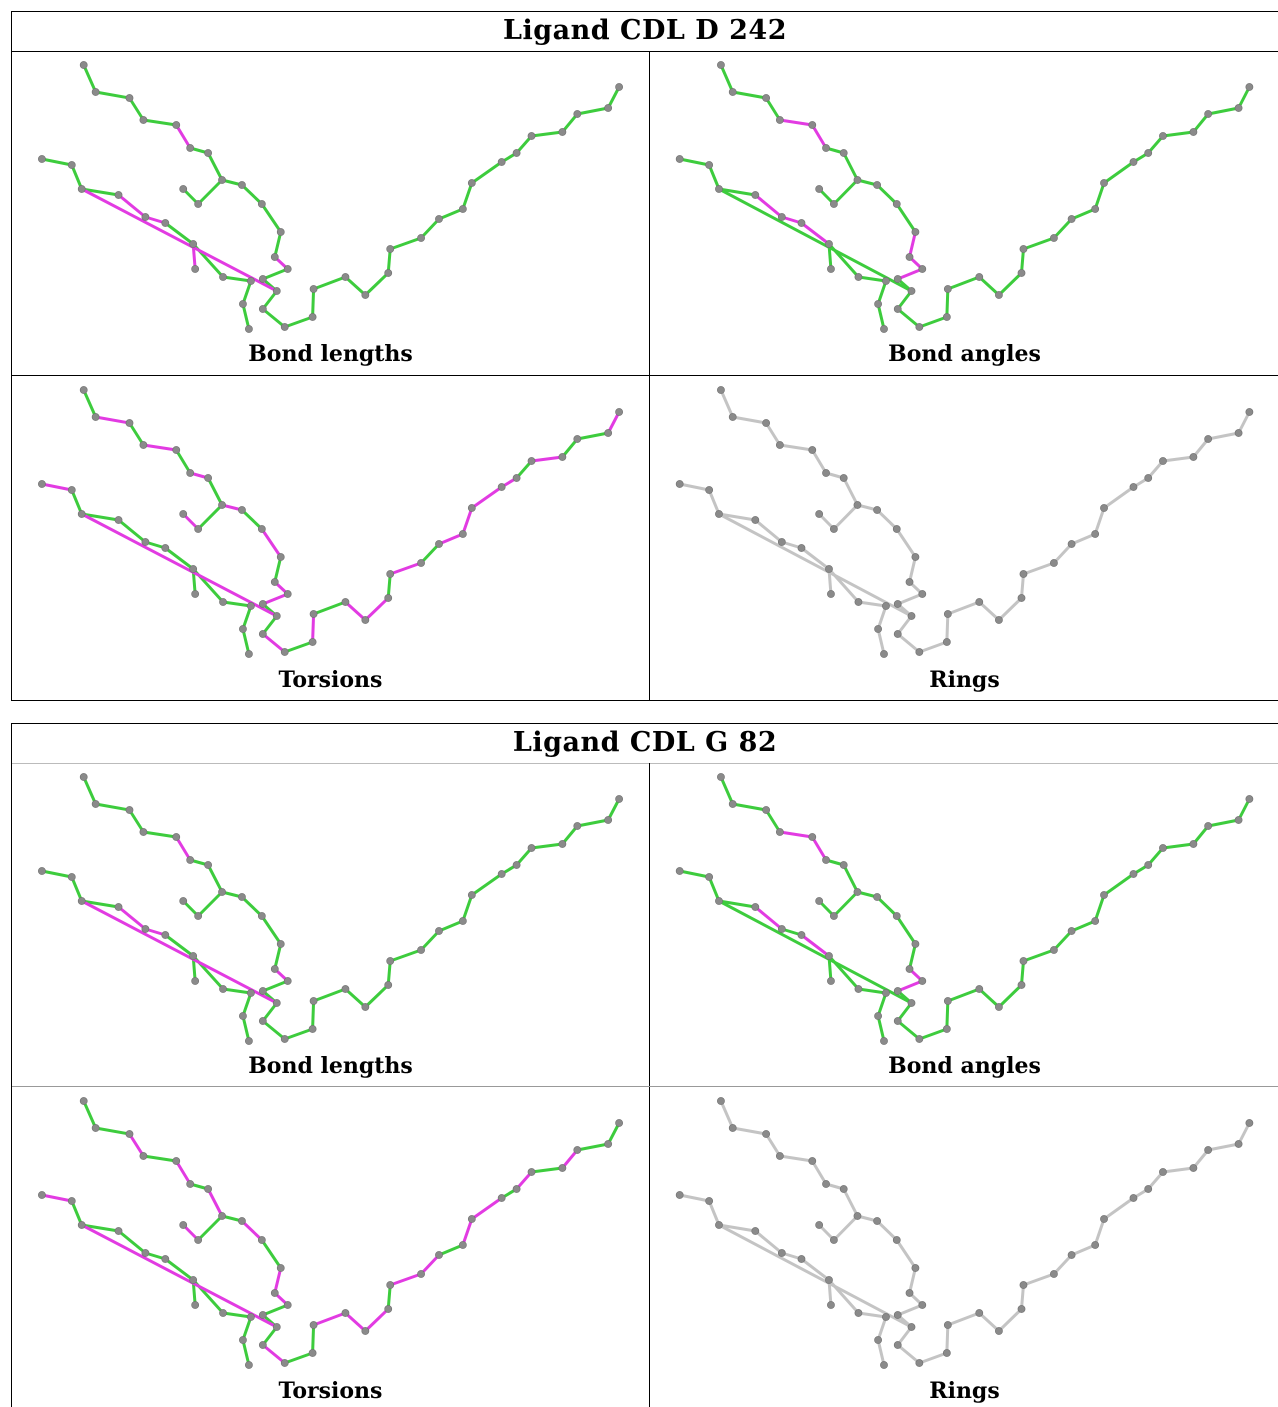 Image resolution: width=1278 pixels, height=1407 pixels. I want to click on grid-divider-horizontal, so click(645, 1086).